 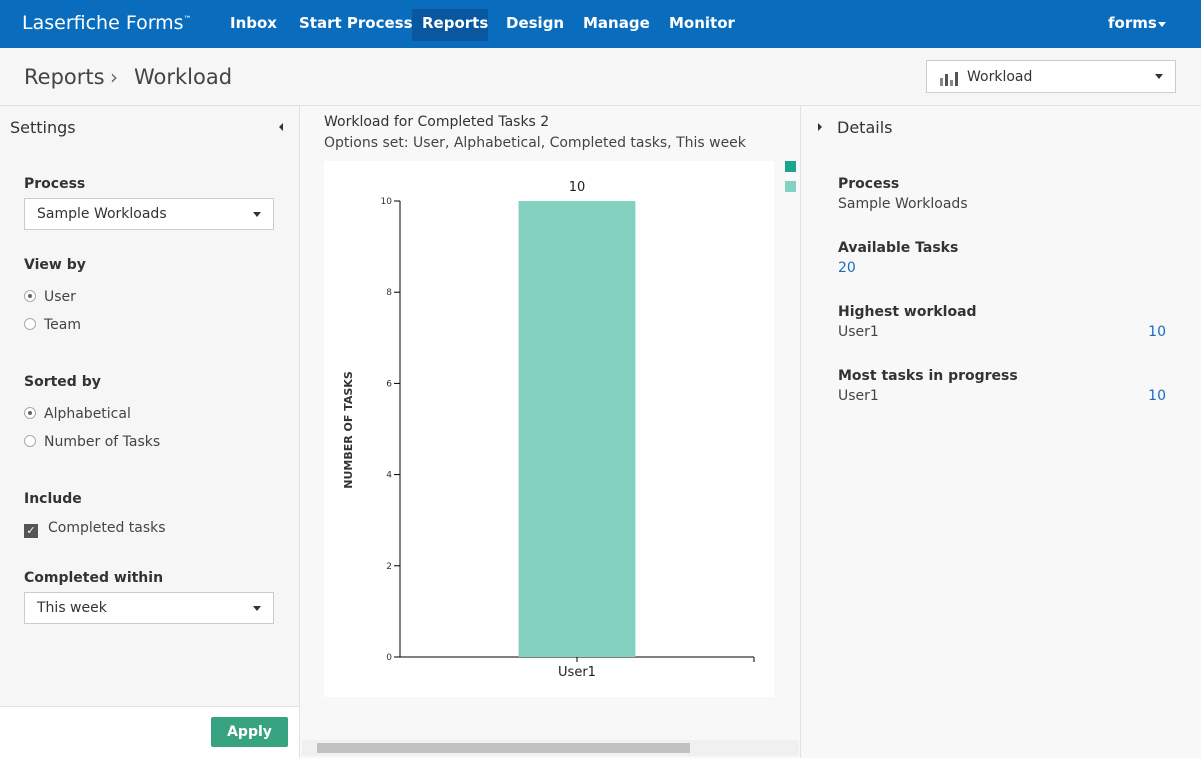 What do you see at coordinates (249, 732) in the screenshot?
I see `apply-button: Apply` at bounding box center [249, 732].